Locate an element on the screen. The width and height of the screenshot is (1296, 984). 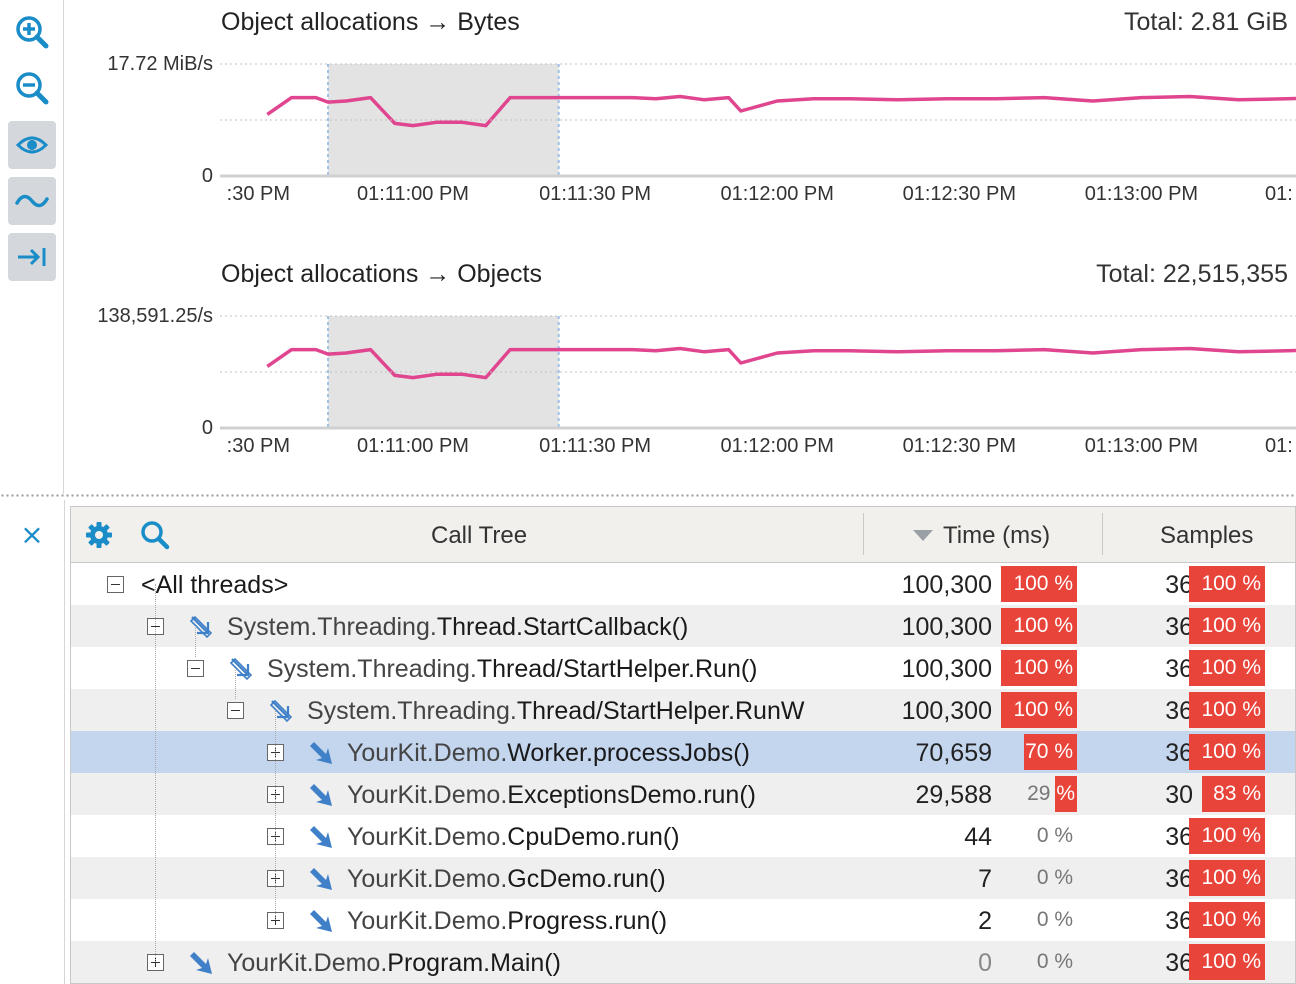
column-header-call-tree: Call Tree is located at coordinates (479, 535).